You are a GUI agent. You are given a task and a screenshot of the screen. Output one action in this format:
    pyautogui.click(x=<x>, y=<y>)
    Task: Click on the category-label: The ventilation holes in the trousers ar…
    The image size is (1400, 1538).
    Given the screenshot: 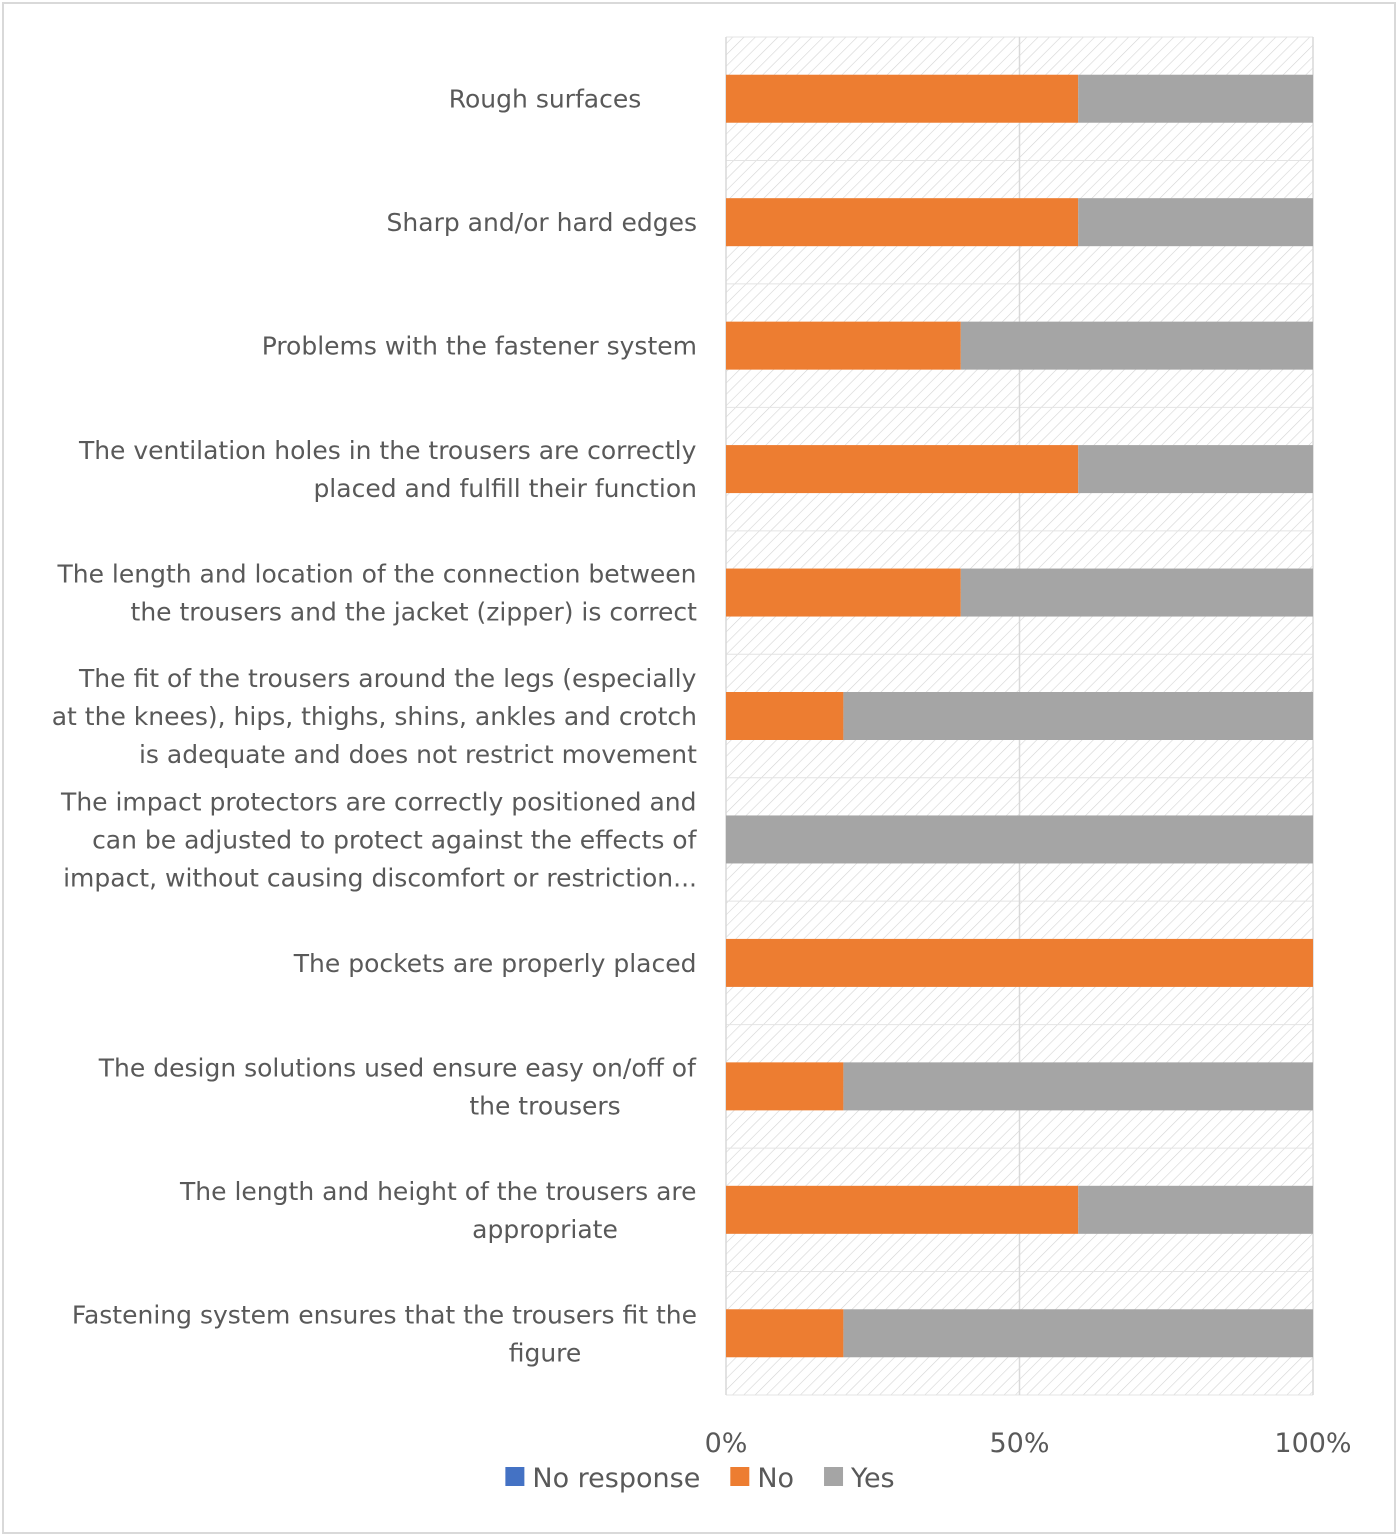 What is the action you would take?
    pyautogui.click(x=387, y=450)
    